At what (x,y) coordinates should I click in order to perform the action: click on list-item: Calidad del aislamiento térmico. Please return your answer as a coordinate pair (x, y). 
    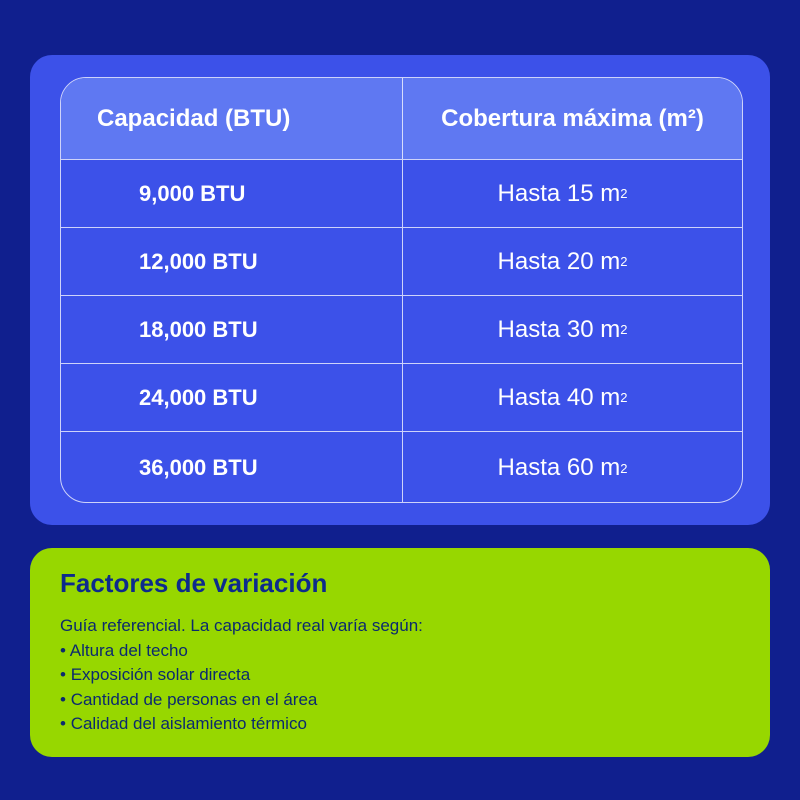
    Looking at the image, I should click on (241, 724).